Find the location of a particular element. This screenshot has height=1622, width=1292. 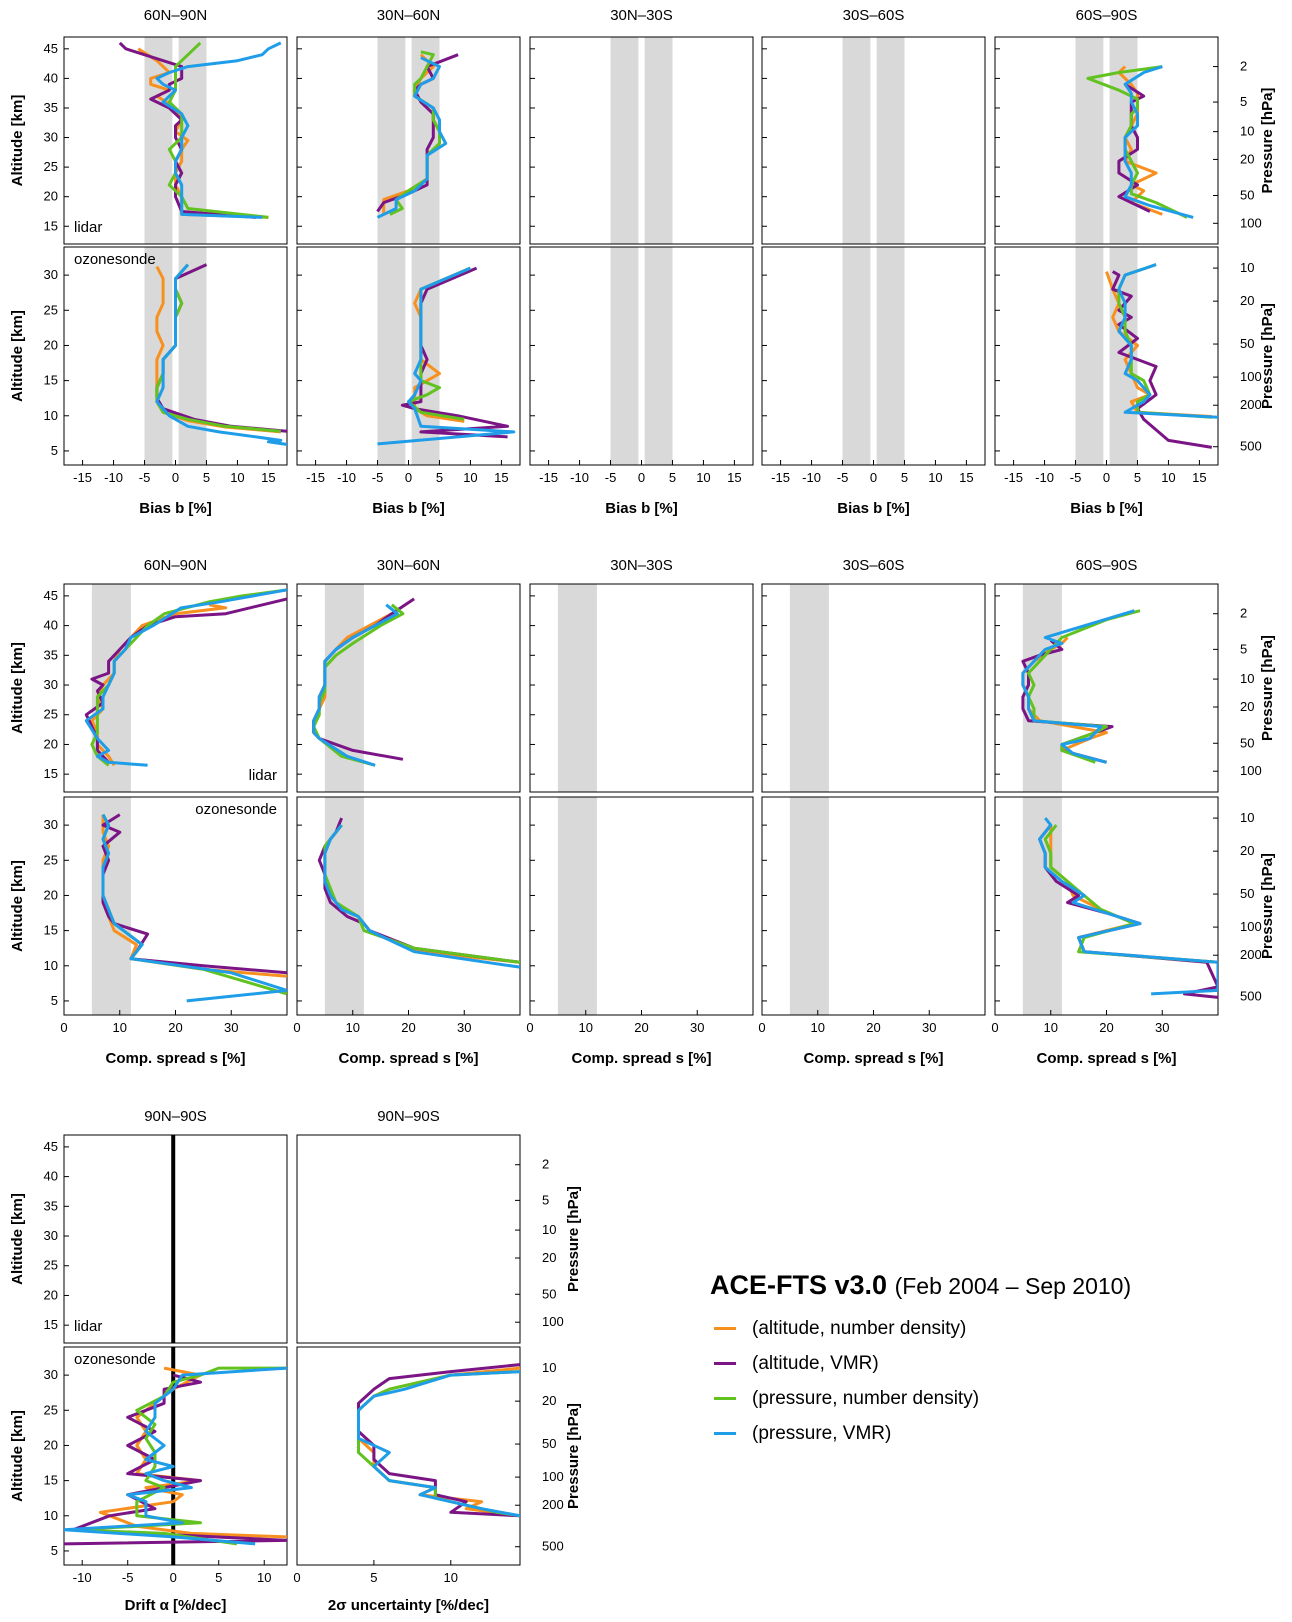

x-axis-label: 2σ uncertainty [%/dec] is located at coordinates (408, 1605).